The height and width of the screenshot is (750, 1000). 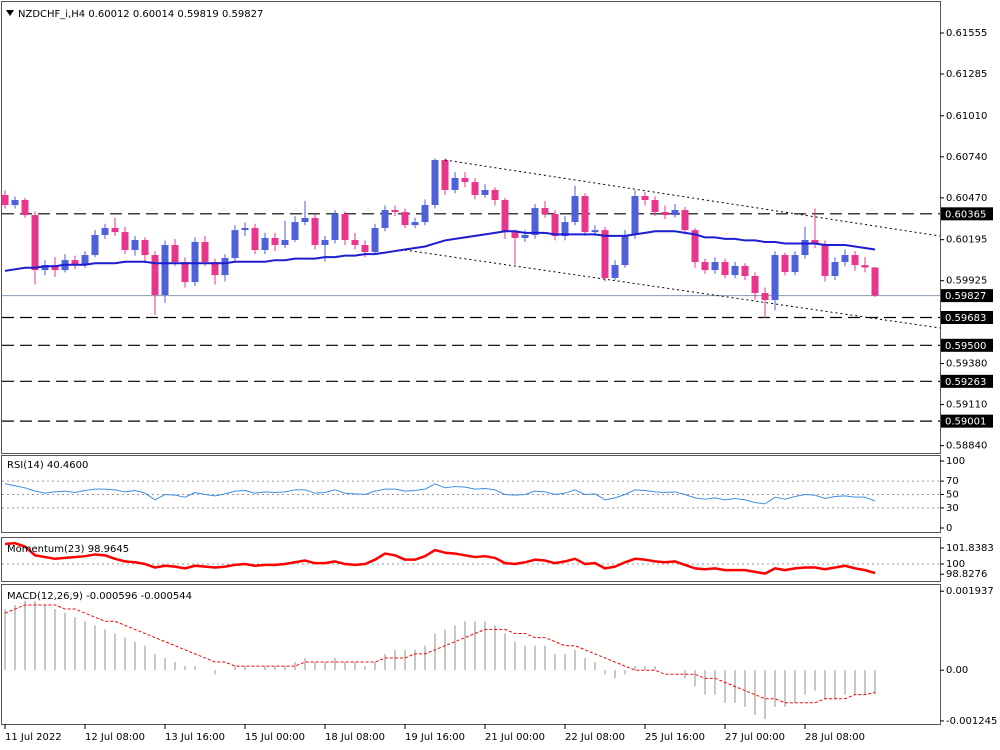 I want to click on rsi-panel, so click(x=471, y=494).